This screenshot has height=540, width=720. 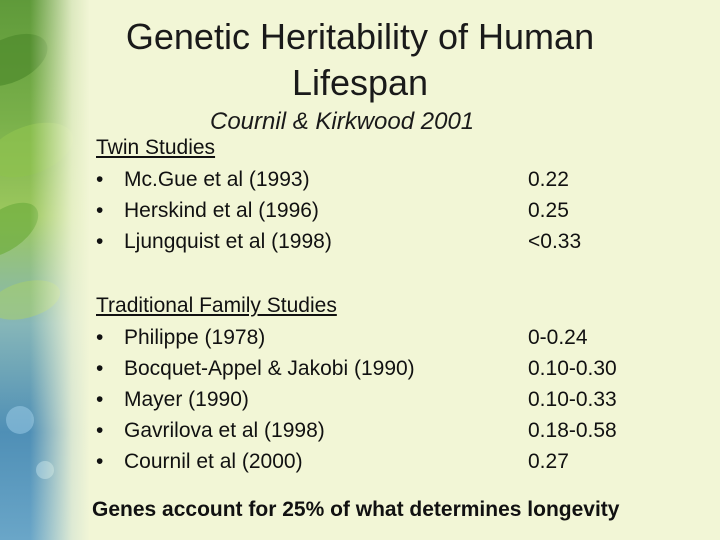 What do you see at coordinates (396, 214) in the screenshot?
I see `list-item: • Herskind et al (1996) 0.25` at bounding box center [396, 214].